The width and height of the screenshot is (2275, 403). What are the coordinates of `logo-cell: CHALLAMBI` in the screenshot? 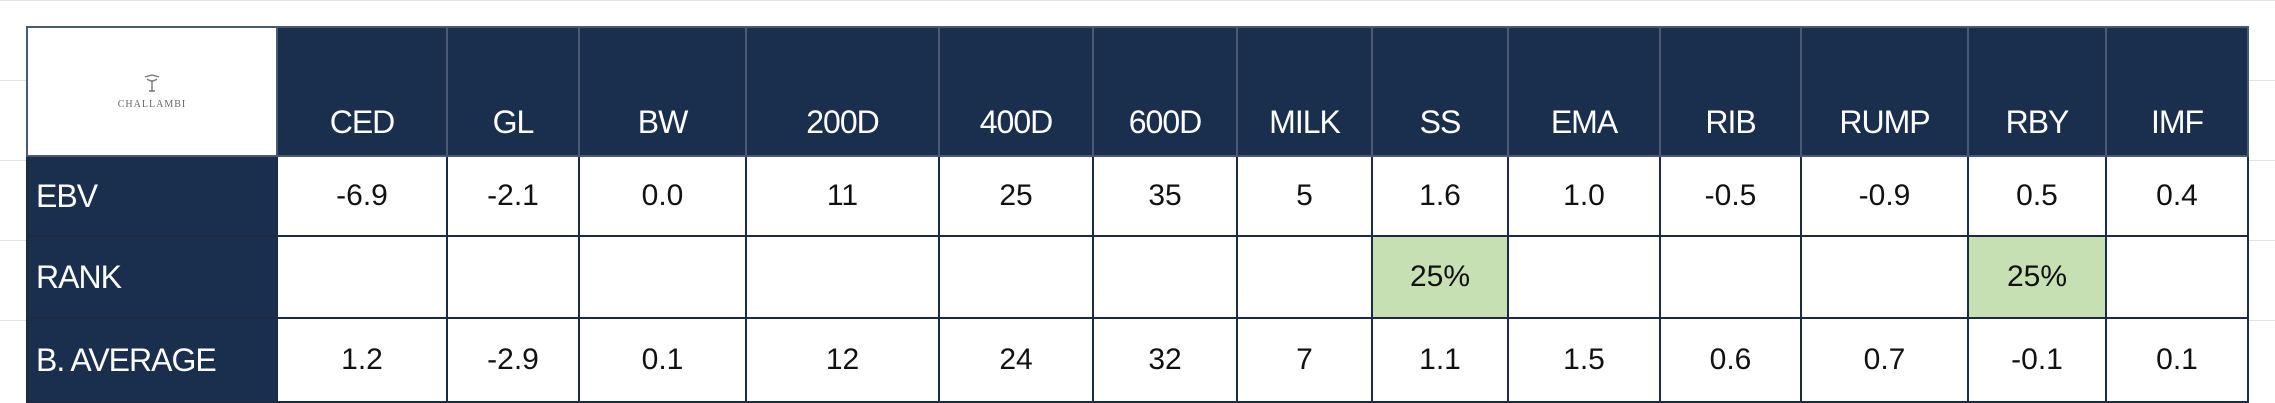 It's located at (152, 91).